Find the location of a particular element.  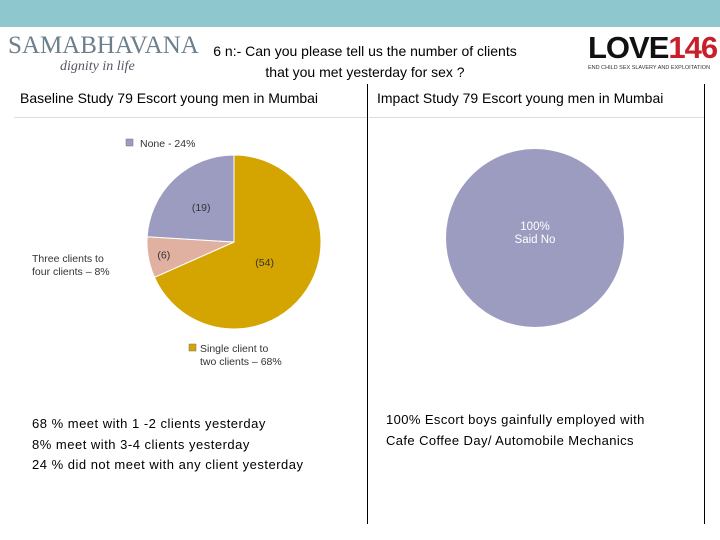

pie-data-label-line: (54) is located at coordinates (264, 263).